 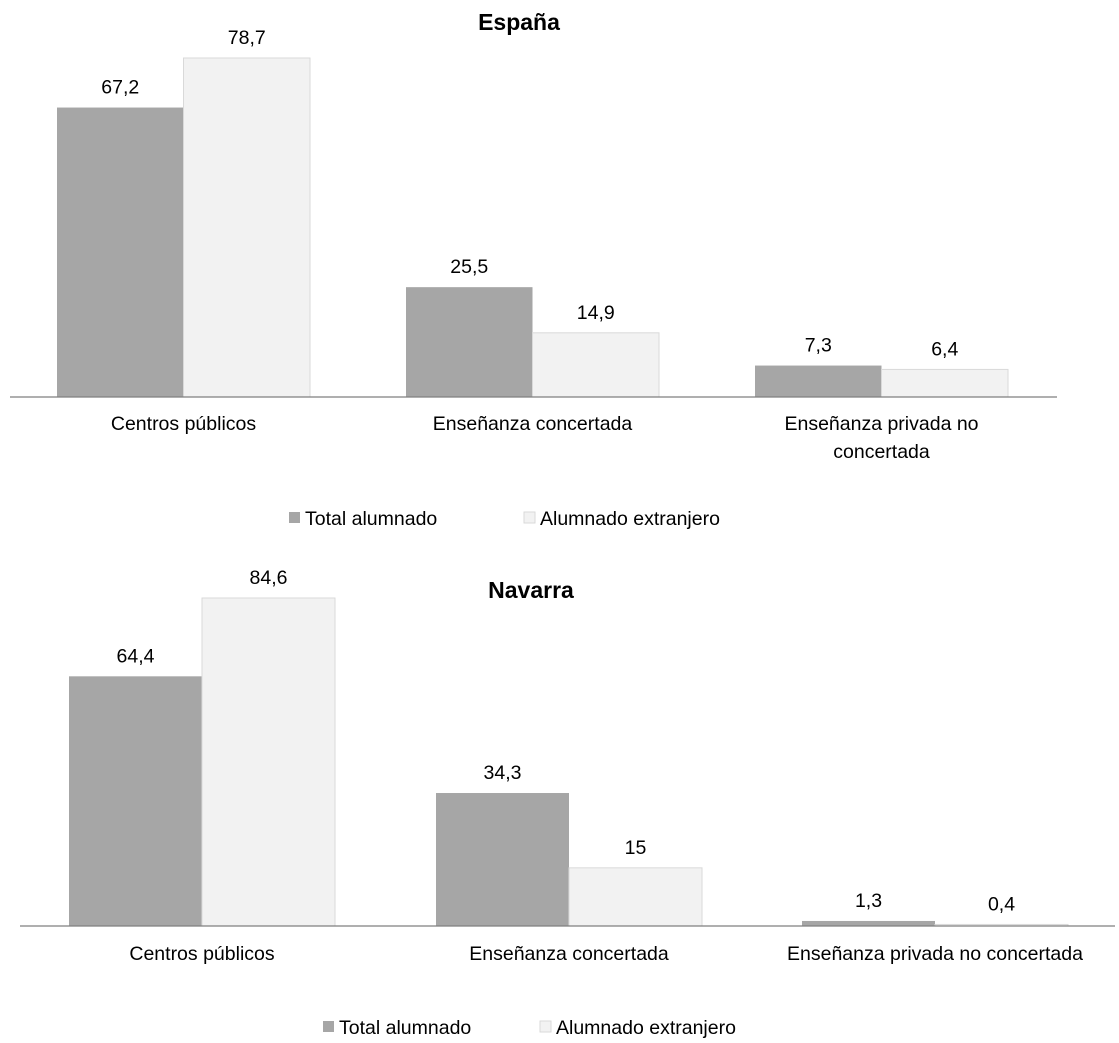 I want to click on bar-alumnado-extranjero-ensenanza-privada-no-concertada, so click(x=945, y=383).